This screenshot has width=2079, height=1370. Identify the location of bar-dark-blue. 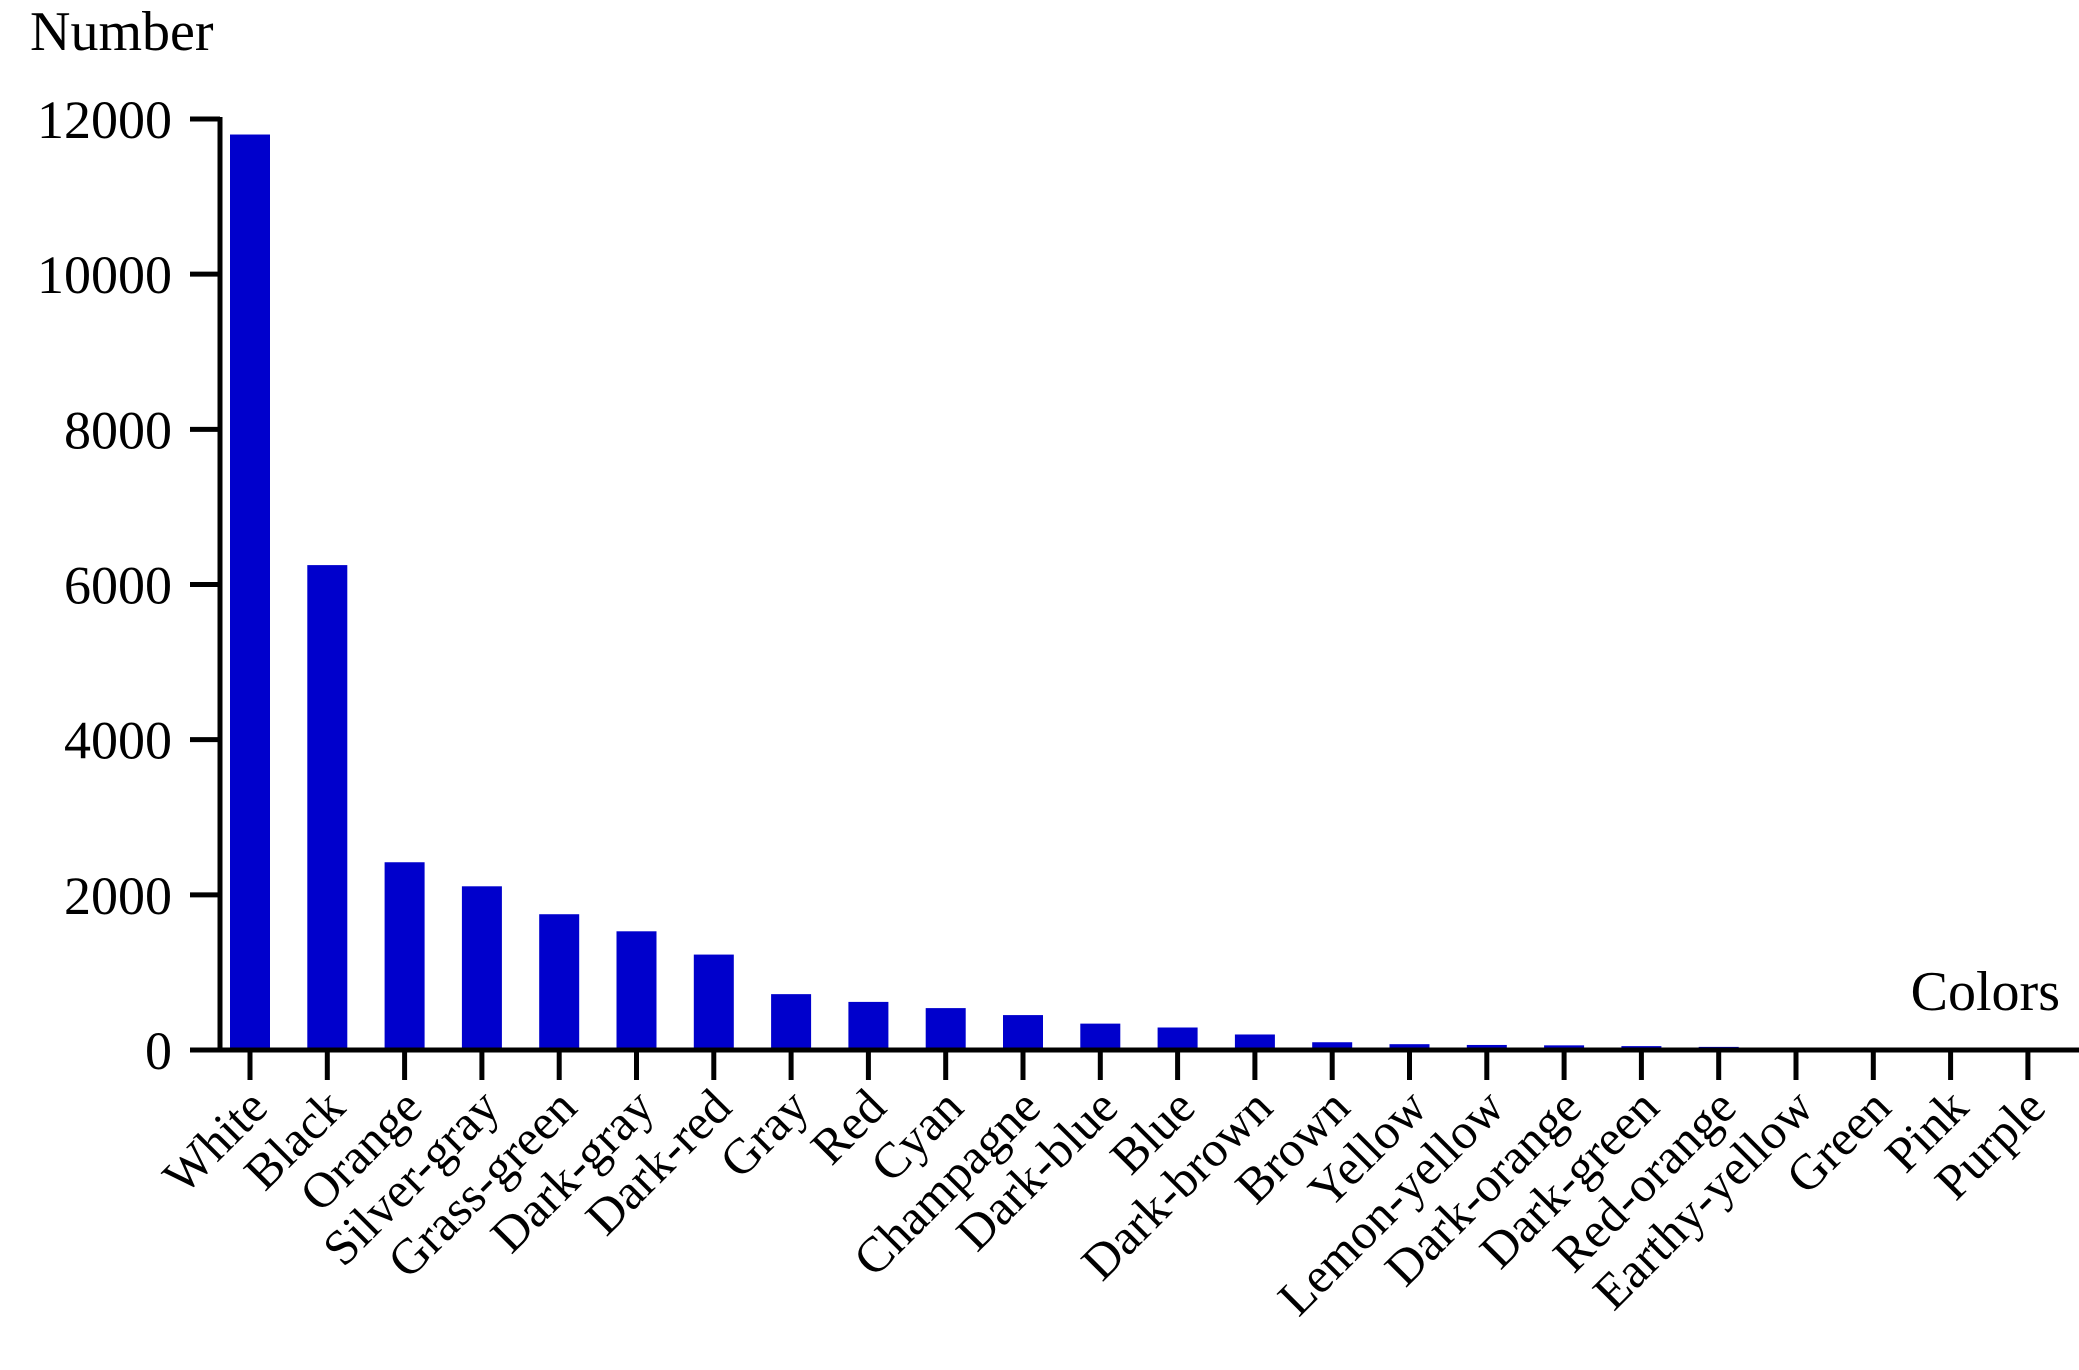
(1100, 1036).